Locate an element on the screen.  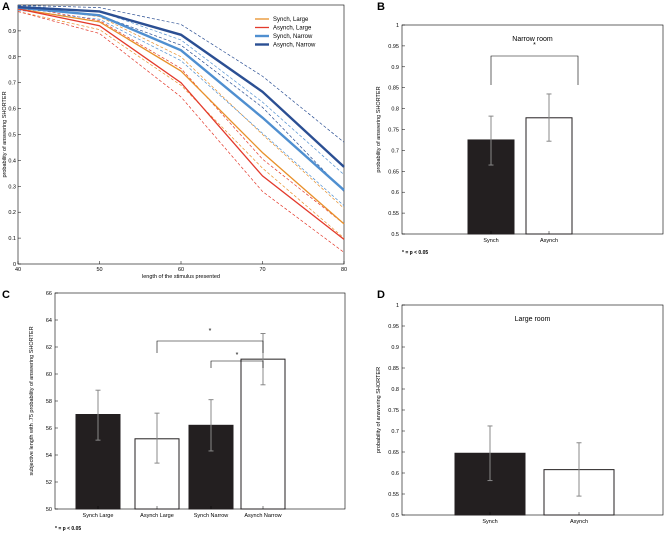
x-tick-label: 40 is located at coordinates (18, 270).